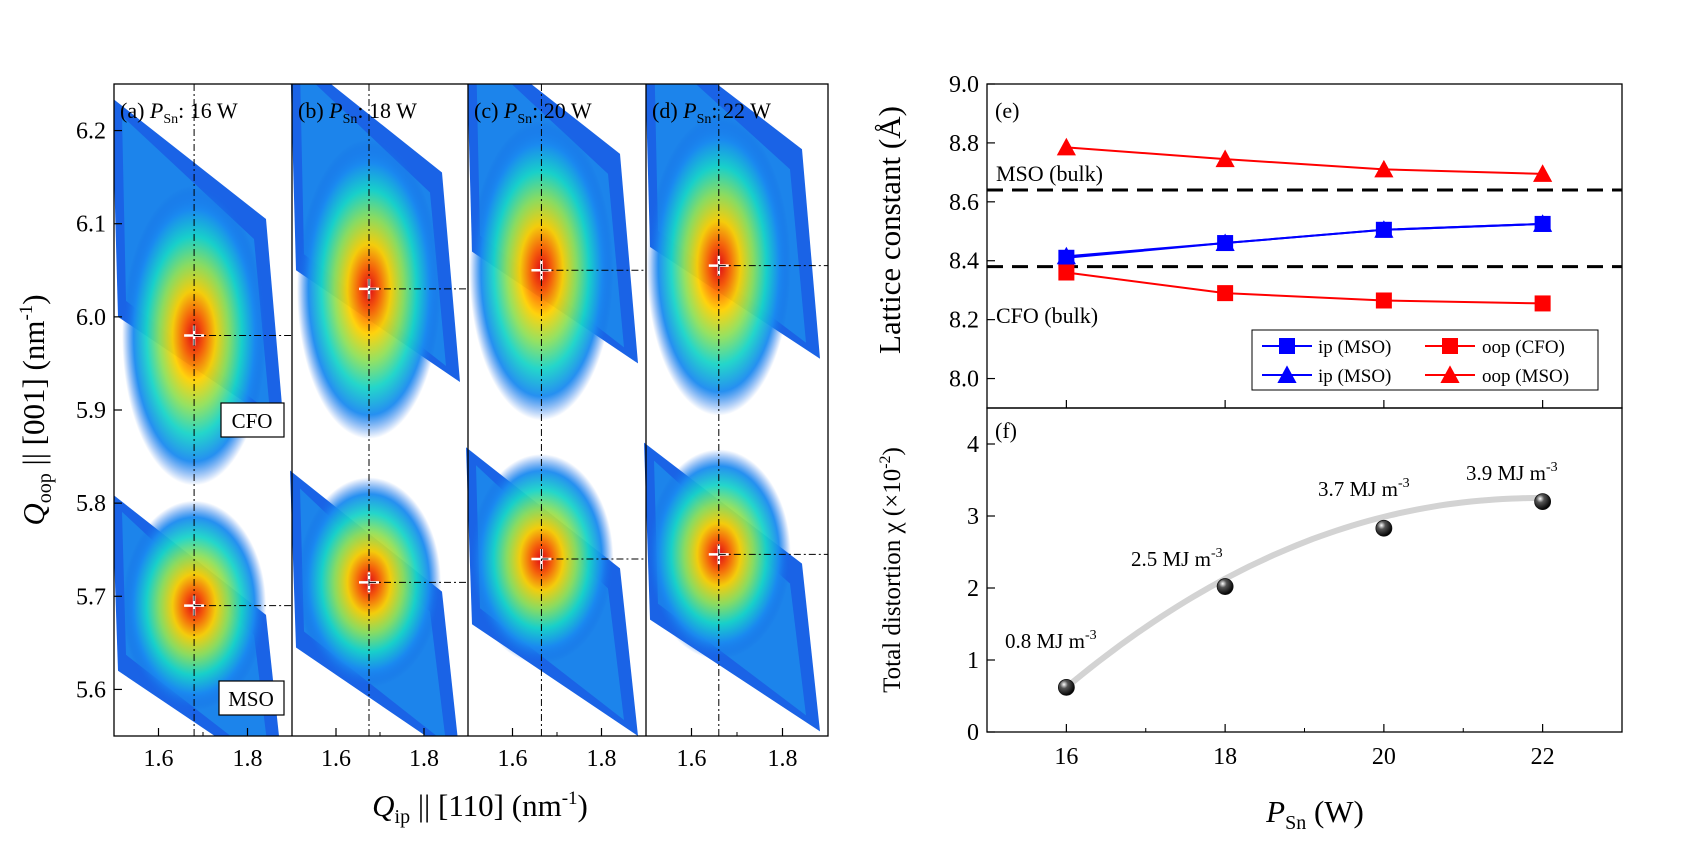 Image resolution: width=1695 pixels, height=851 pixels. What do you see at coordinates (973, 661) in the screenshot?
I see `distortion-ytick-label: 1` at bounding box center [973, 661].